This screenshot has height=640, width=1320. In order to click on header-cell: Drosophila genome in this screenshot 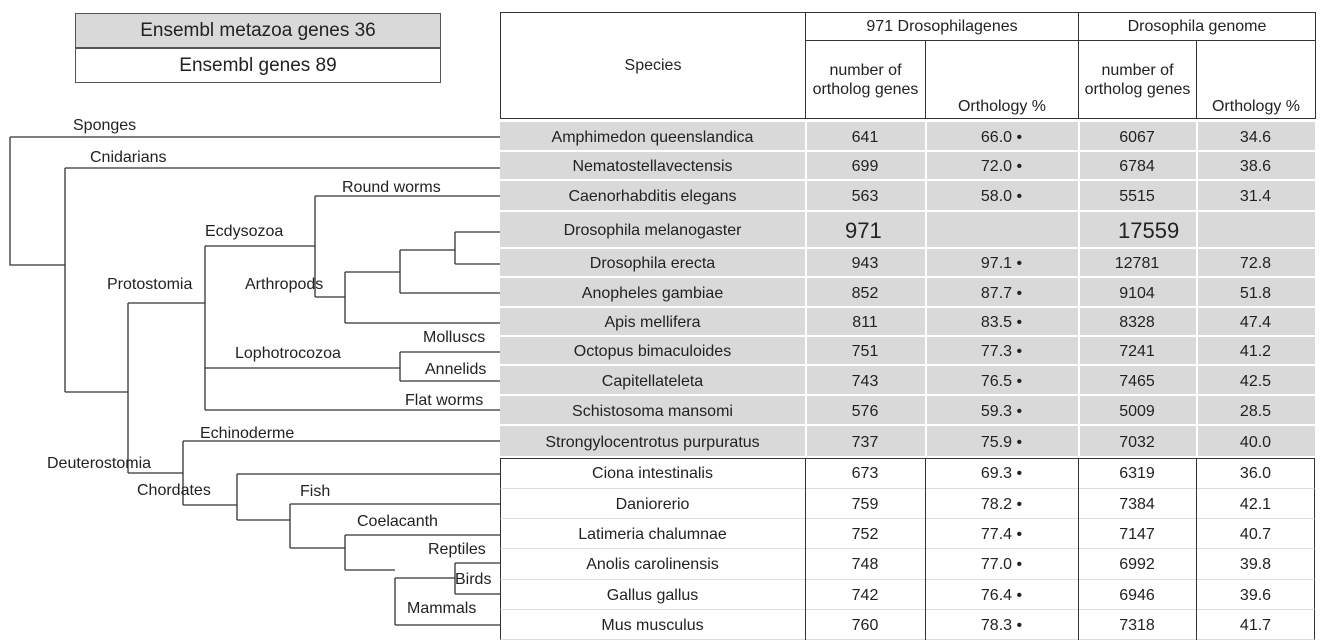, I will do `click(1197, 26)`.